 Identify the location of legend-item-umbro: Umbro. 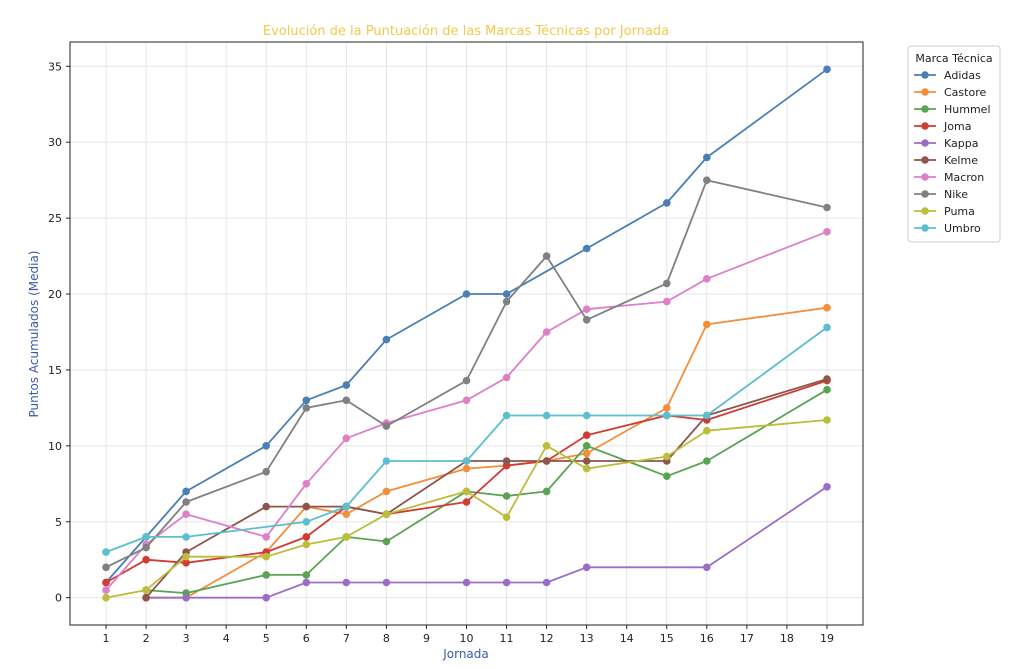
(947, 228).